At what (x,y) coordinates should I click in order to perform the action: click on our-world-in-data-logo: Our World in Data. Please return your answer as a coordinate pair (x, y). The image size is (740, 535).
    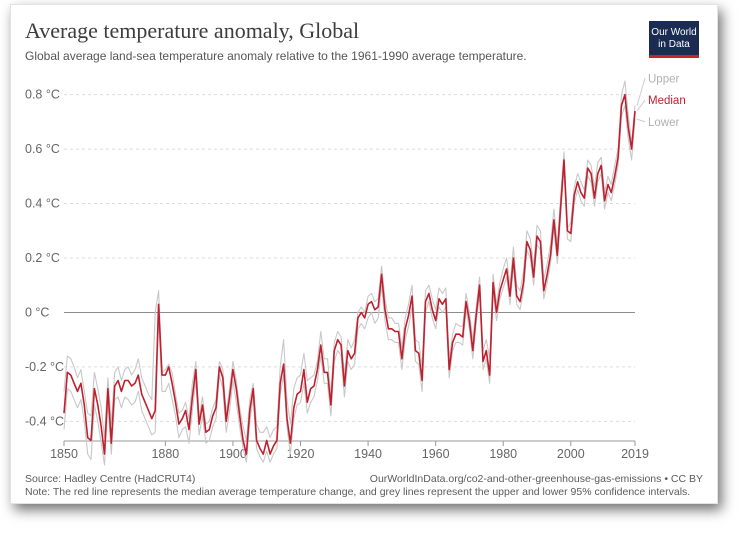
    Looking at the image, I should click on (674, 39).